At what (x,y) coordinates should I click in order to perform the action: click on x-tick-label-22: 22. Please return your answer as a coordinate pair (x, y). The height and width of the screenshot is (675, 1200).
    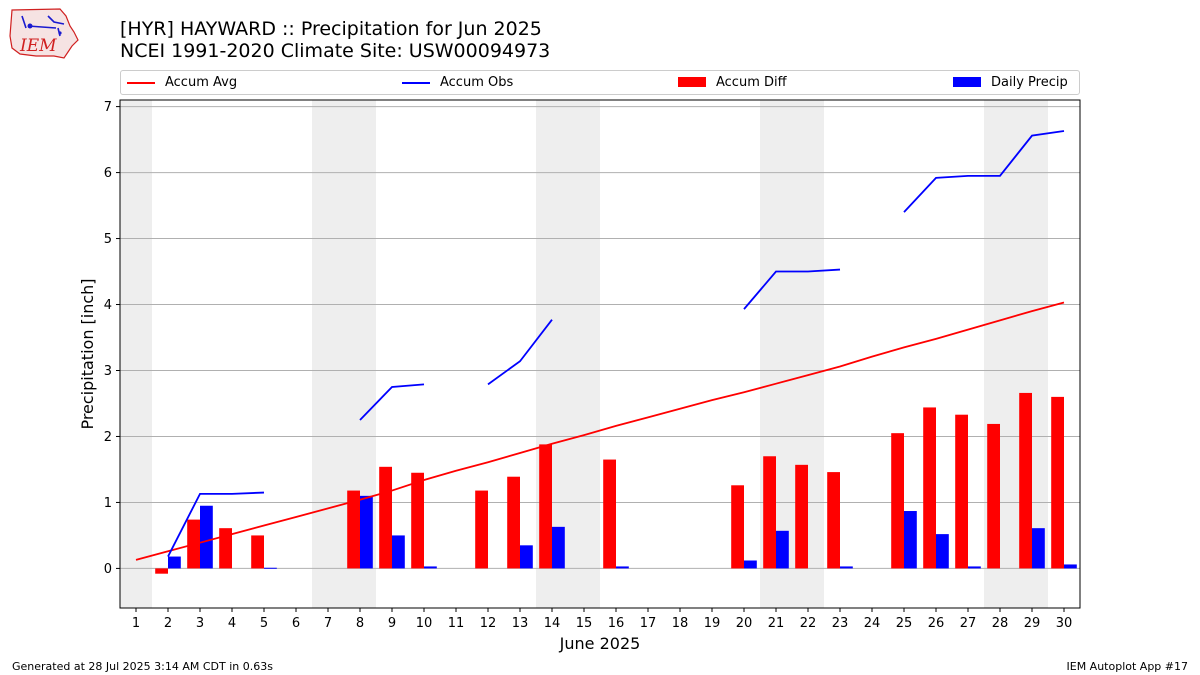
    Looking at the image, I should click on (808, 623).